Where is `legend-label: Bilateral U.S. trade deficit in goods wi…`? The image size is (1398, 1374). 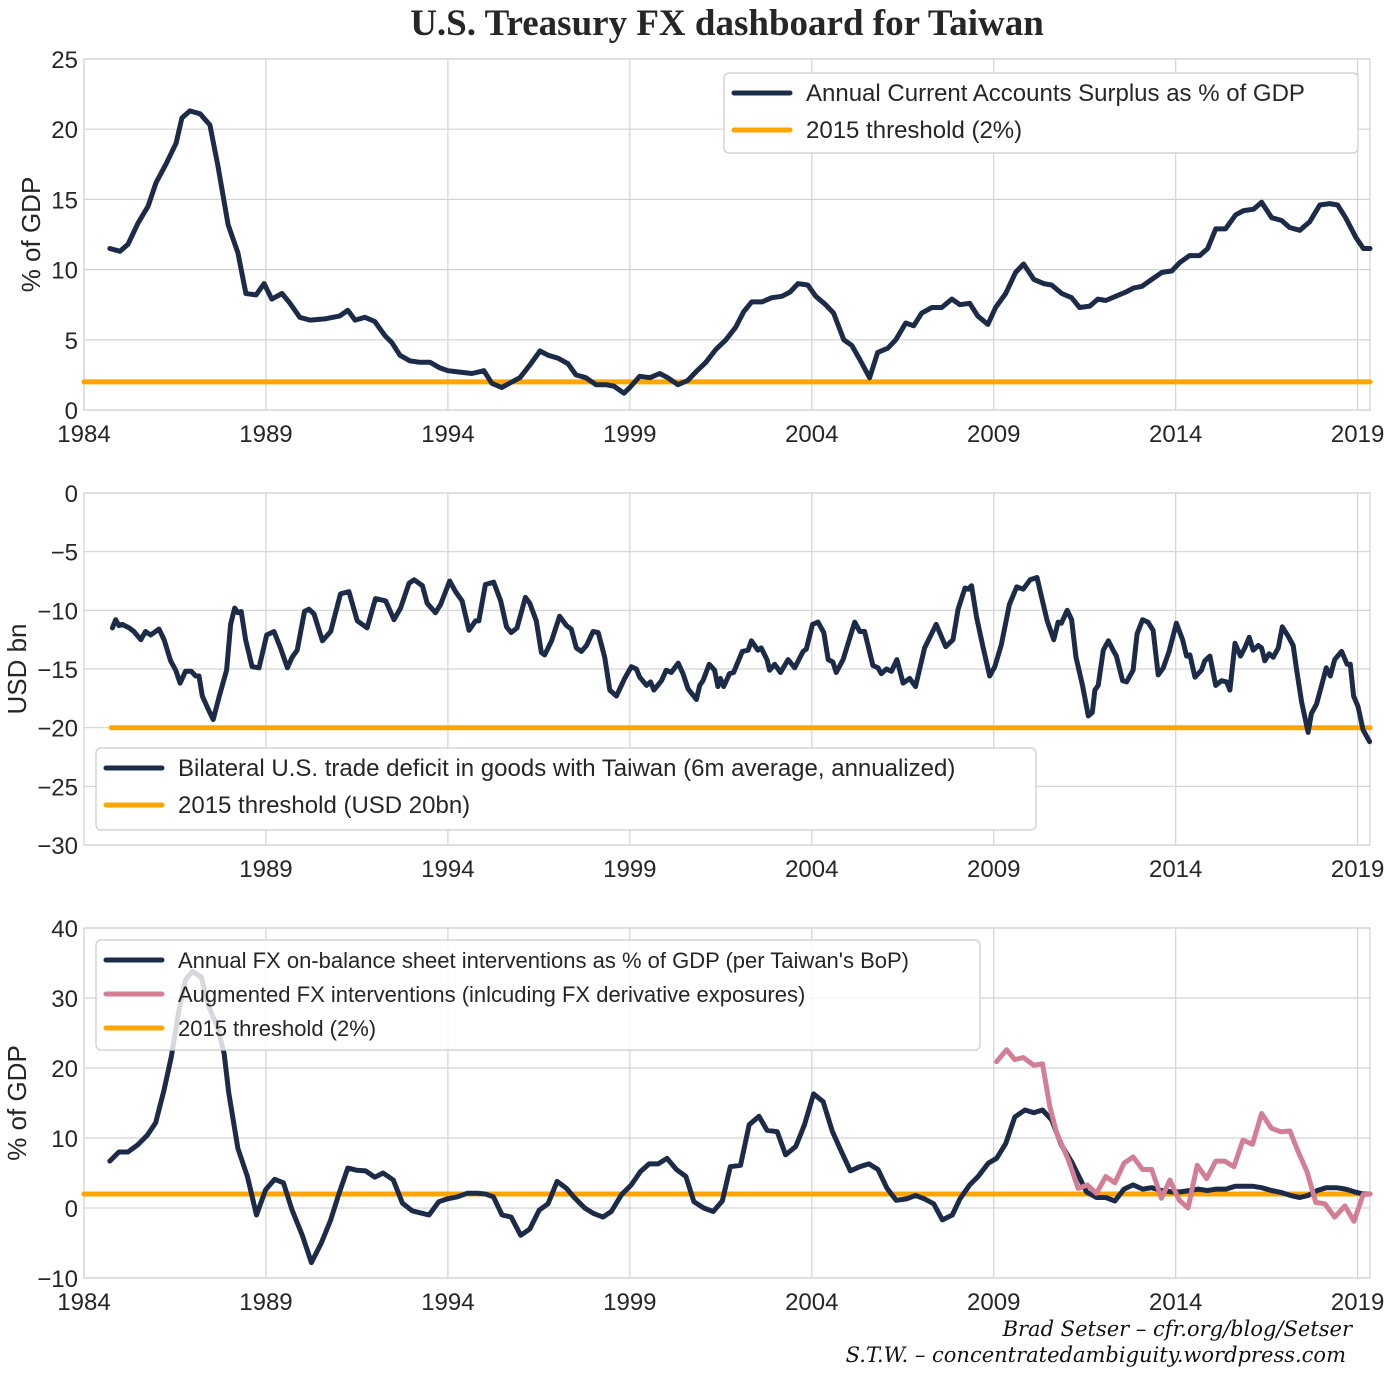 legend-label: Bilateral U.S. trade deficit in goods wi… is located at coordinates (566, 768).